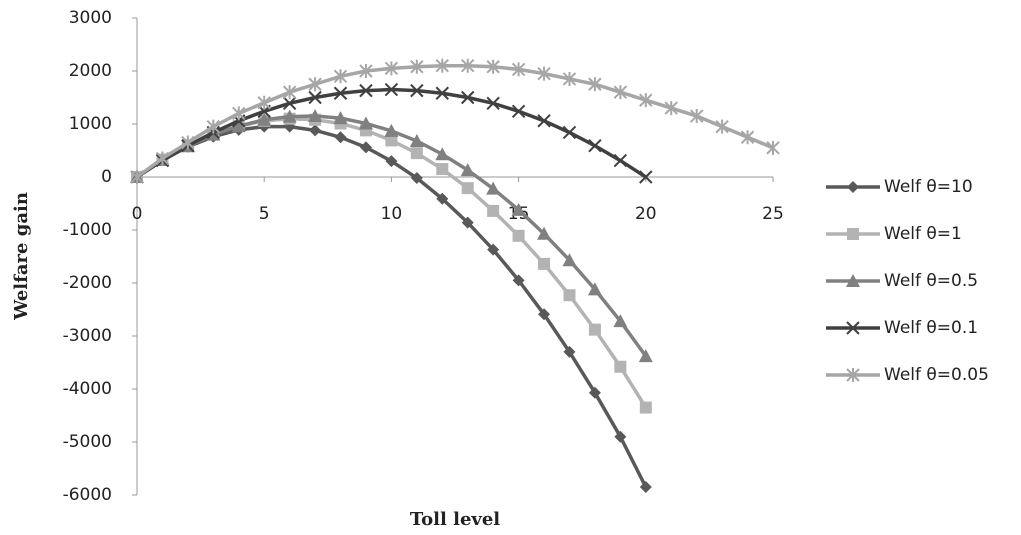  I want to click on y-tick-label: -1000, so click(87, 230).